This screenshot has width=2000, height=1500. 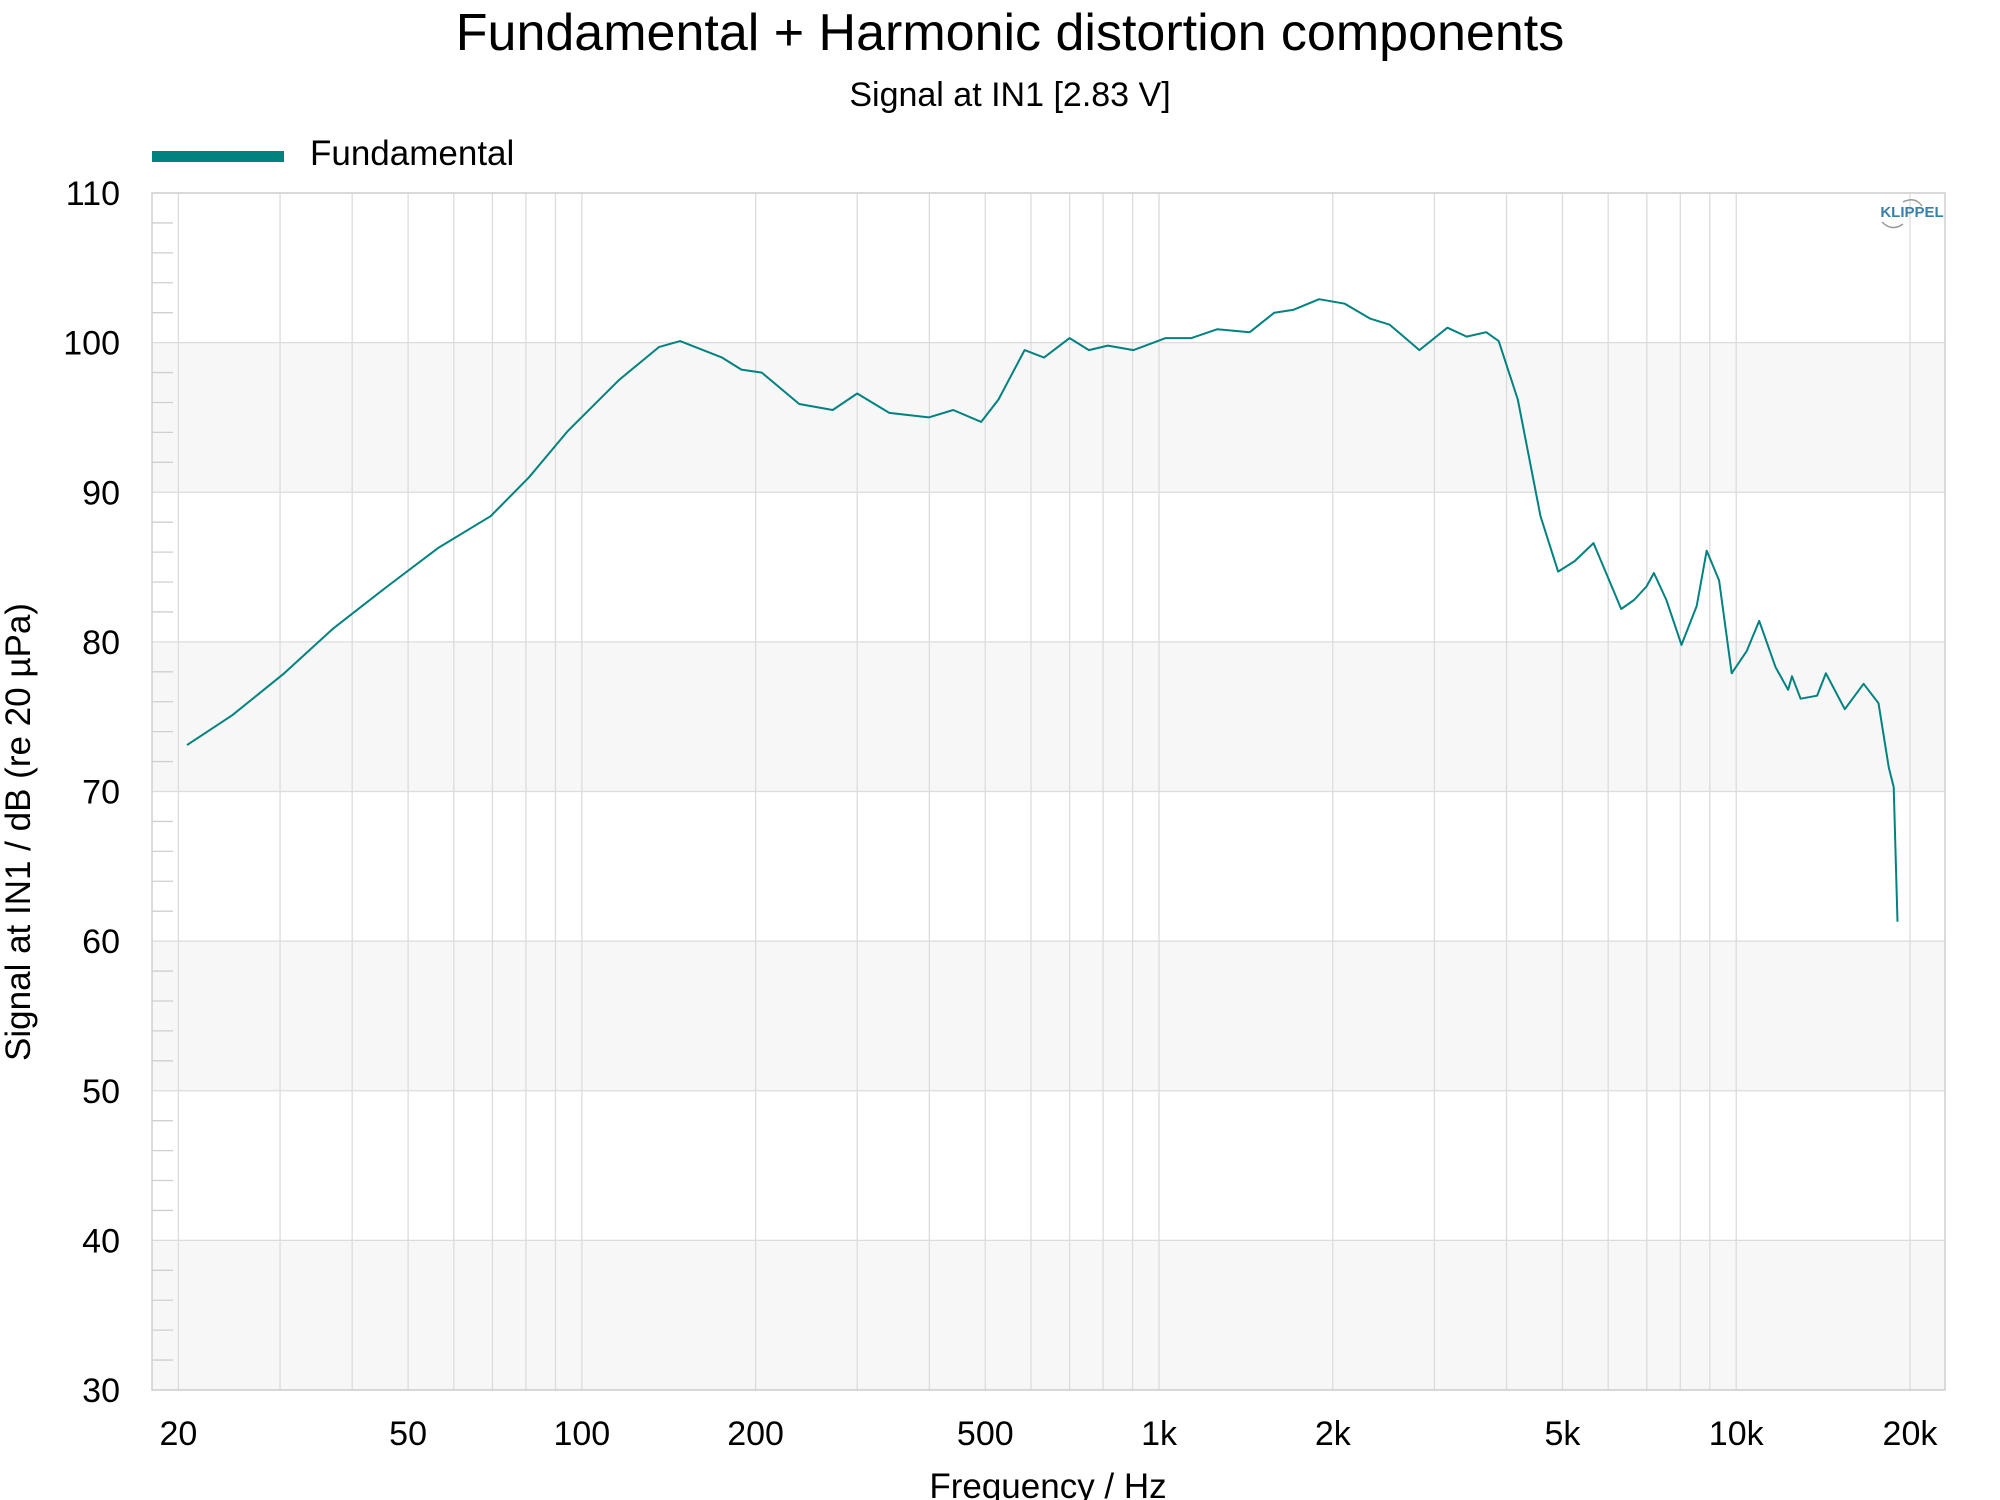 I want to click on klippel-logo: KLIPPEL, so click(x=1912, y=214).